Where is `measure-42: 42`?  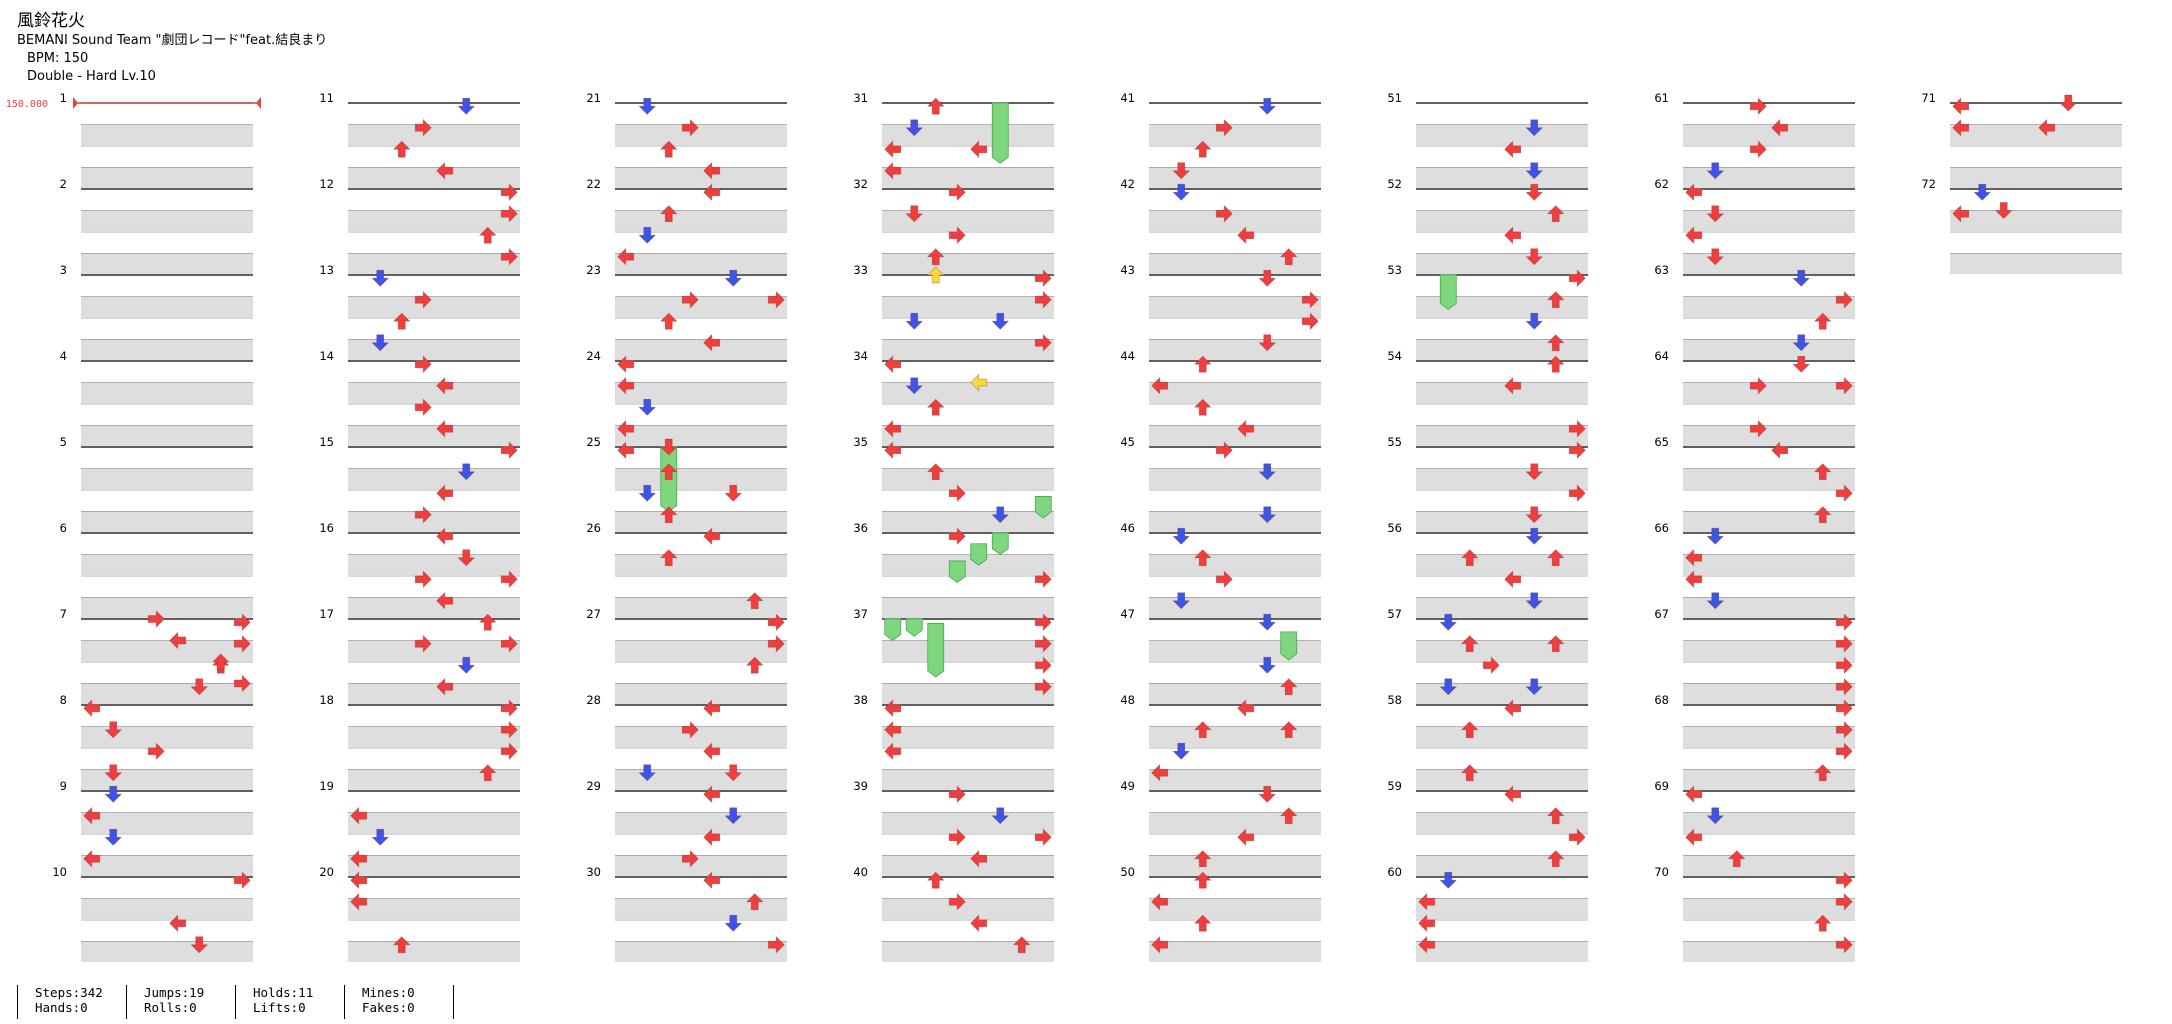
measure-42: 42 is located at coordinates (1220, 225).